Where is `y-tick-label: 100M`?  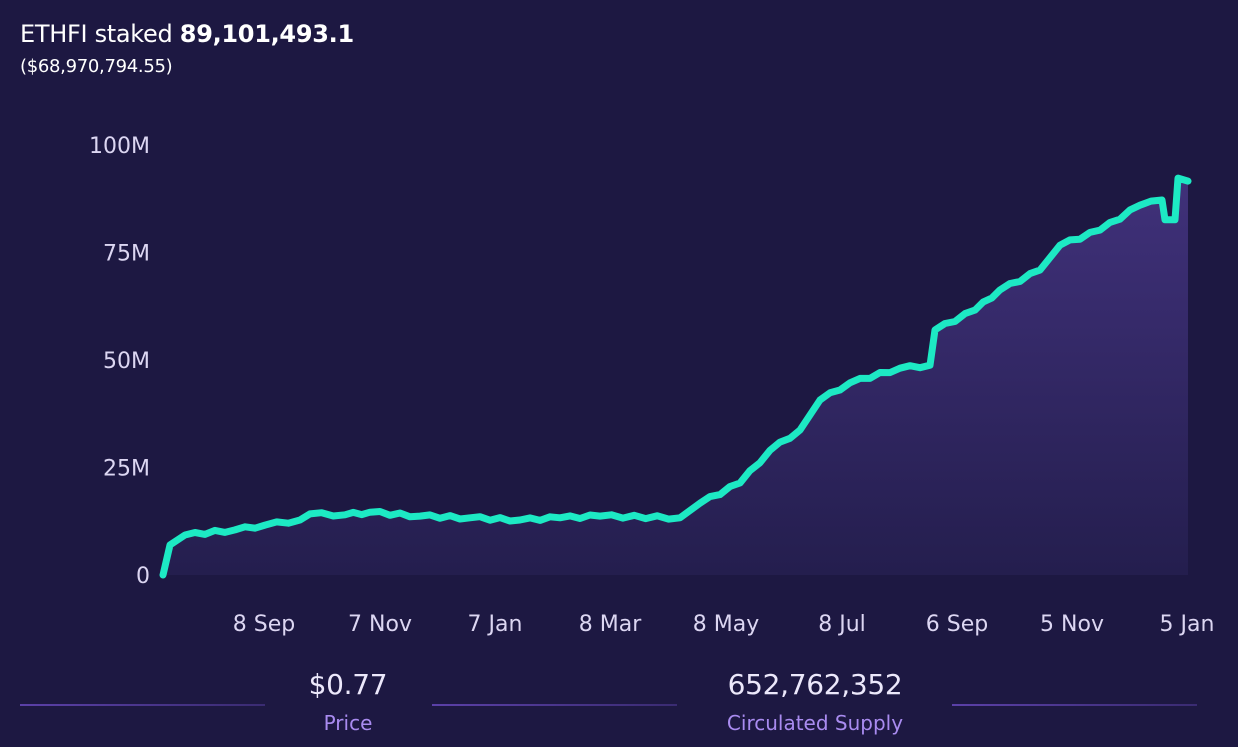
y-tick-label: 100M is located at coordinates (119, 146).